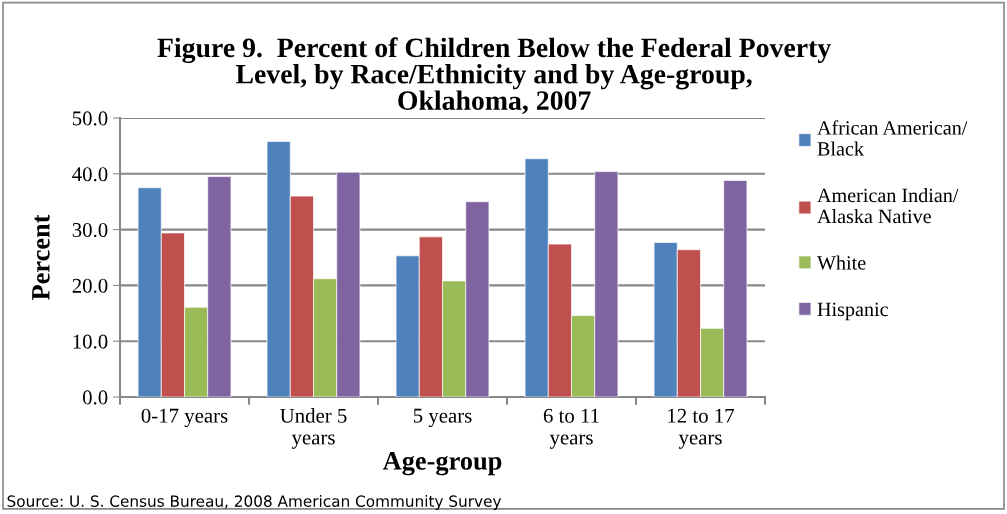 The image size is (1007, 514). What do you see at coordinates (852, 311) in the screenshot?
I see `legend-label: Hispanic` at bounding box center [852, 311].